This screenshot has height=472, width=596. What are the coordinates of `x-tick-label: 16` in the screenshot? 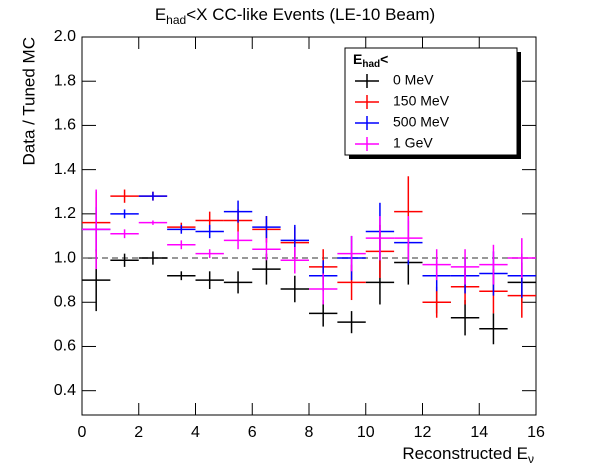 It's located at (536, 432).